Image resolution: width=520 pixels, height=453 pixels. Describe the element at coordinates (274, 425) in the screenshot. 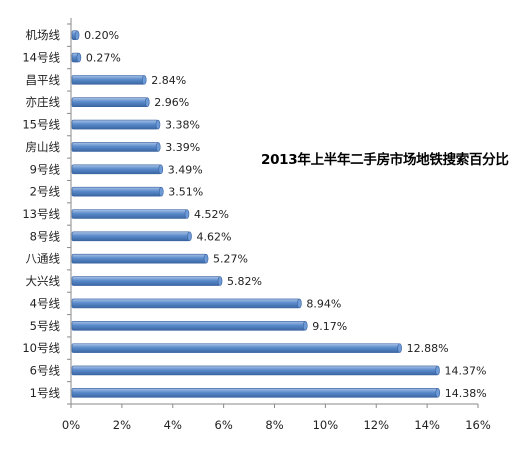

I see `x-tick-label: 8%` at that location.